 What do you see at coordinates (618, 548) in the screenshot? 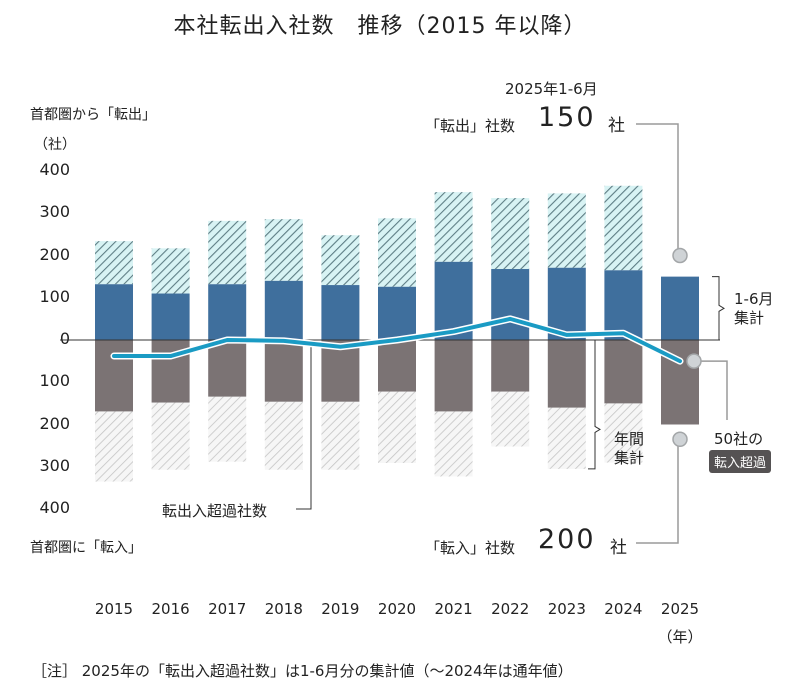
I see `callout-in-unit: 社` at bounding box center [618, 548].